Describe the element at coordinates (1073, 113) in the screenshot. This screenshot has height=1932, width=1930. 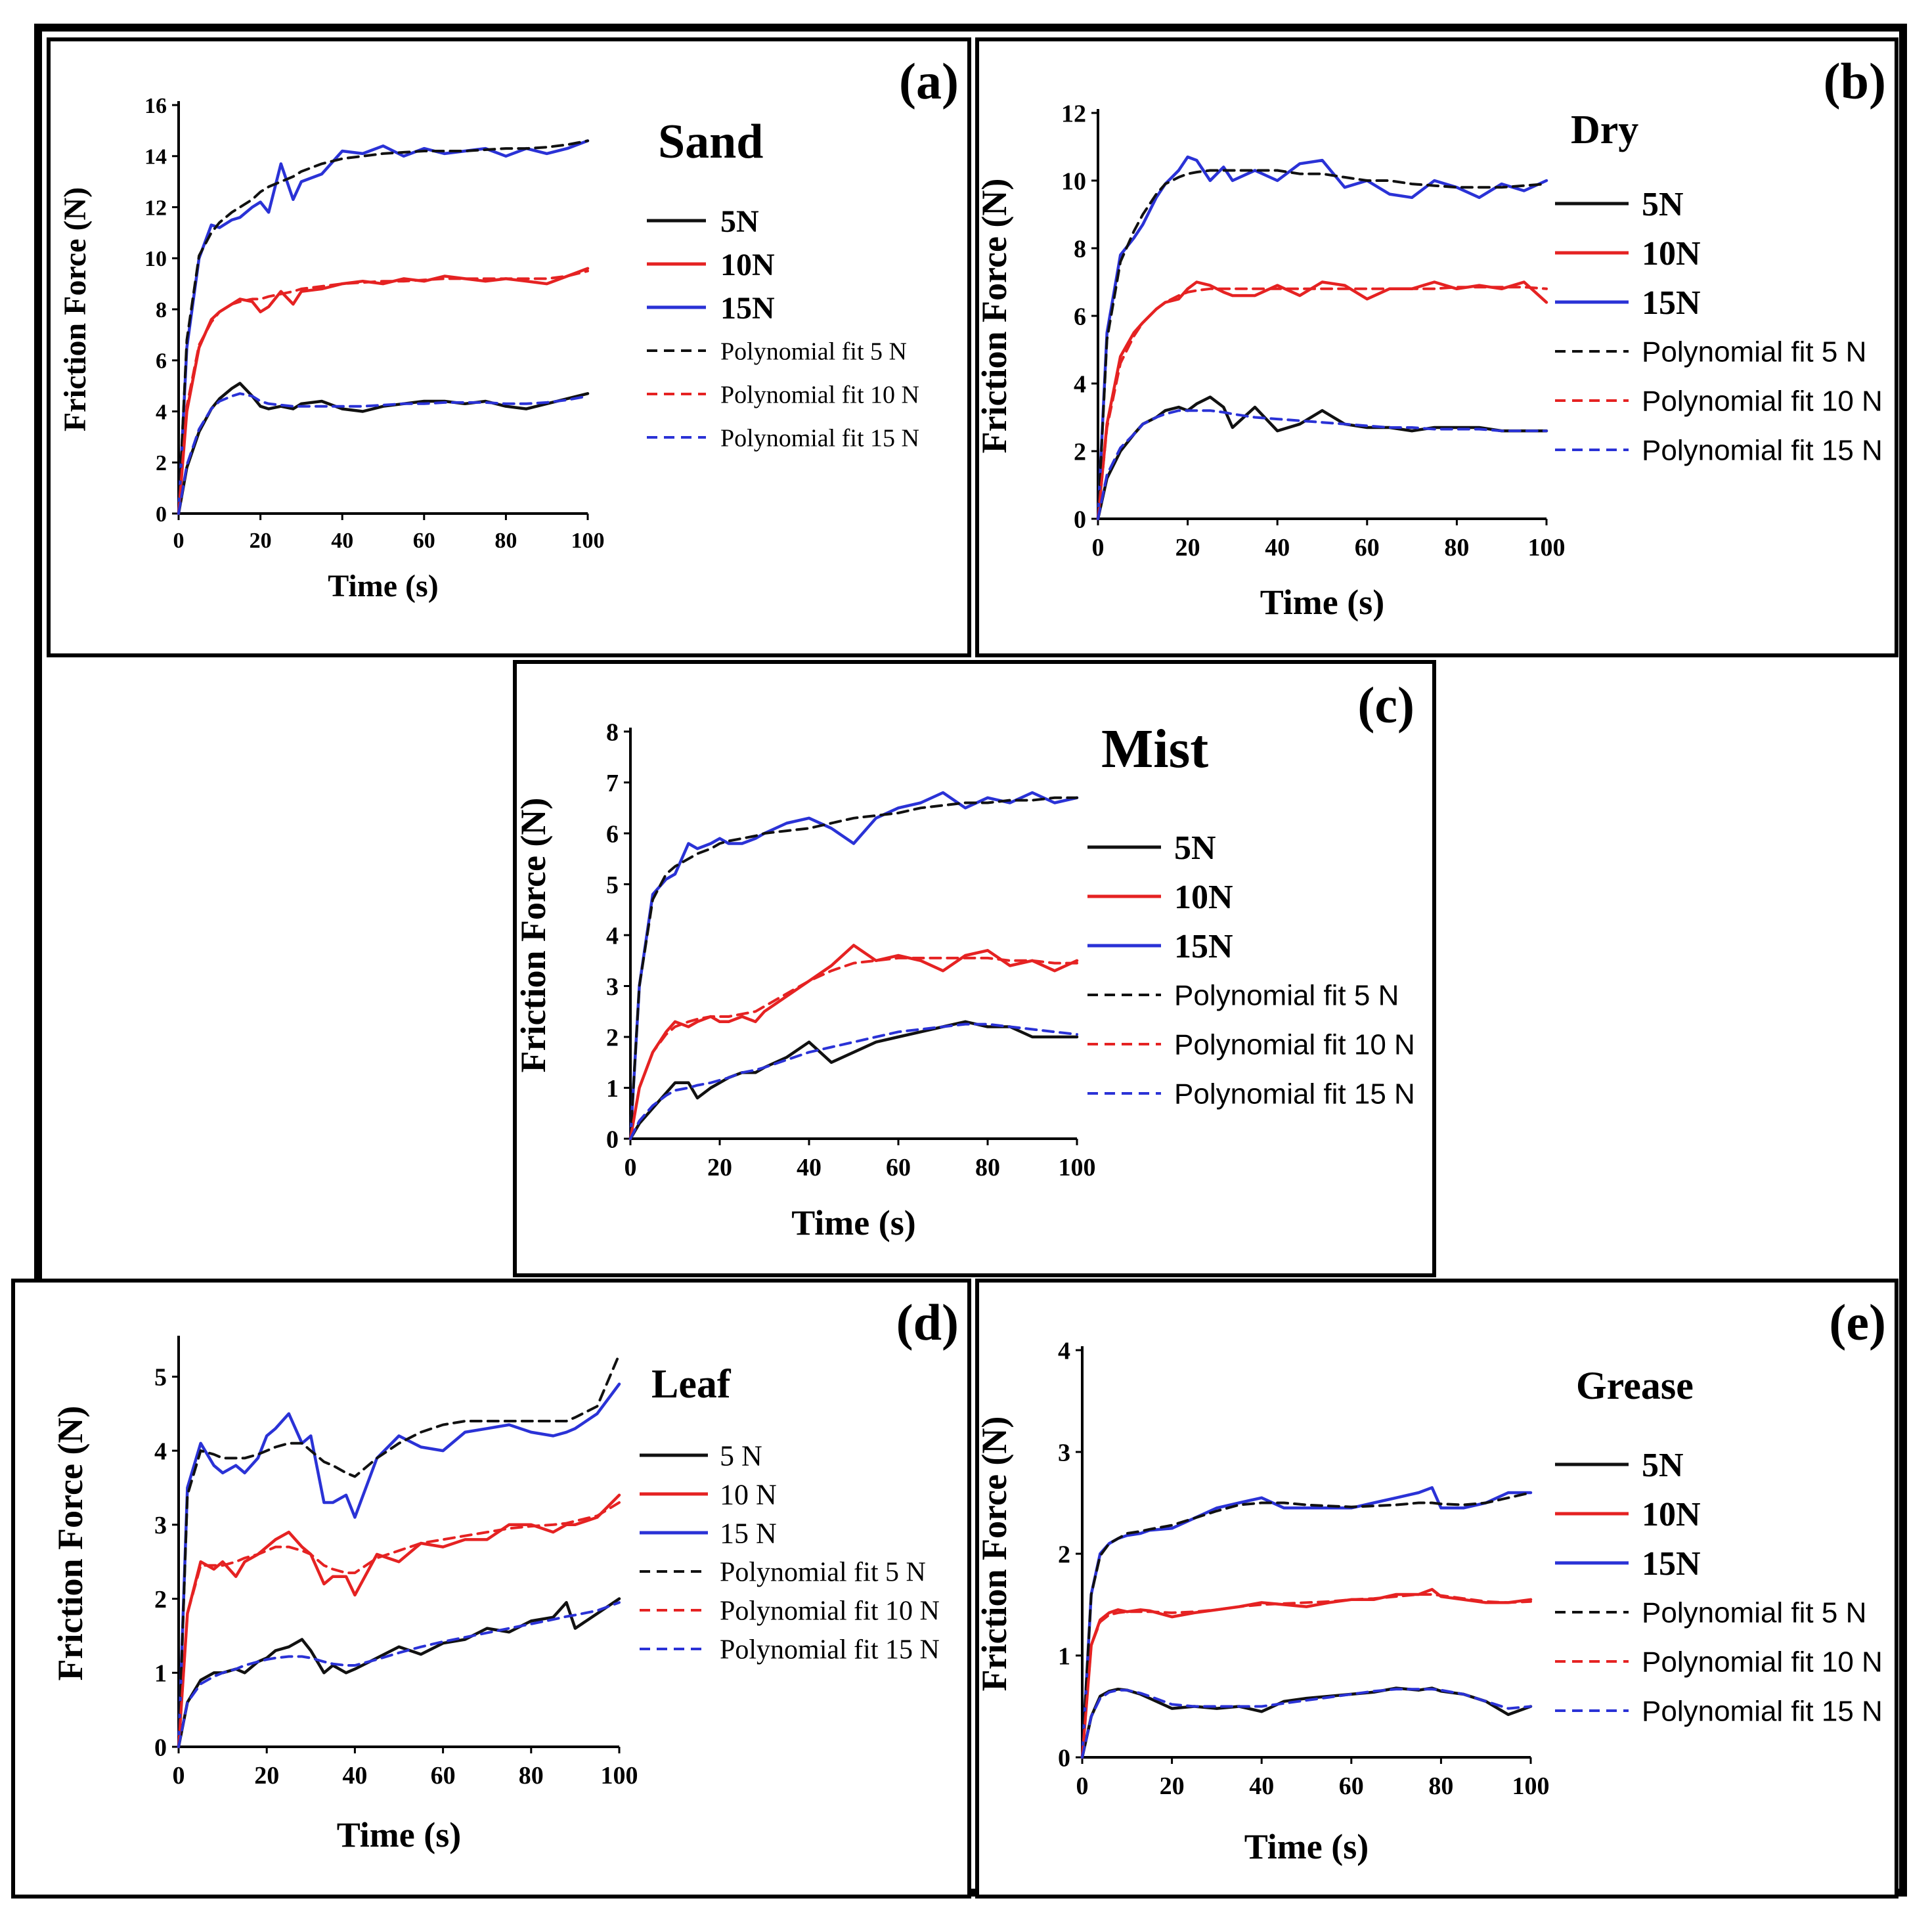
I see `y-tick-label: 12` at that location.